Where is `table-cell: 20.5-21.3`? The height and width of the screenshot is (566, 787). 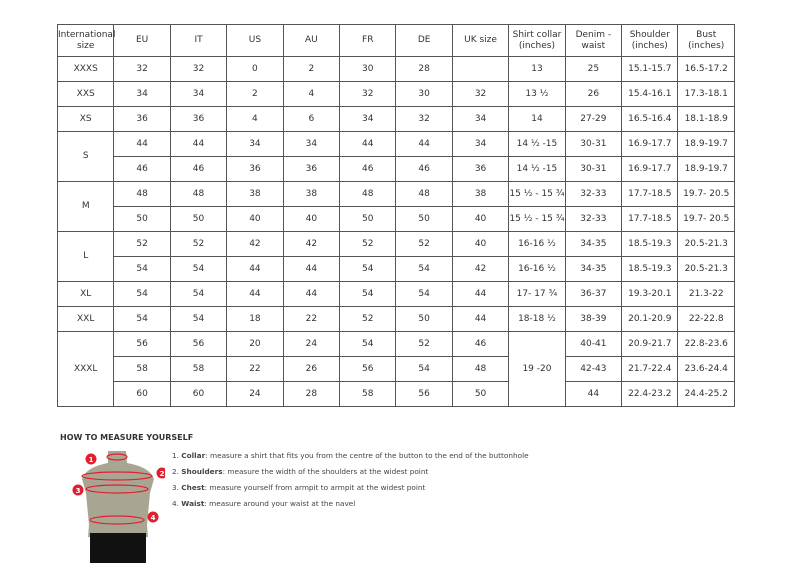 table-cell: 20.5-21.3 is located at coordinates (706, 244).